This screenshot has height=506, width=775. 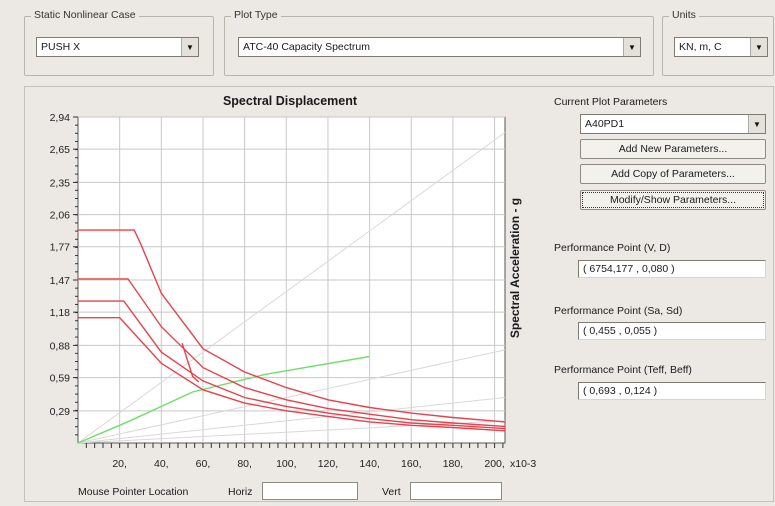 I want to click on static-case-select: PUSH X ▼, so click(x=117, y=47).